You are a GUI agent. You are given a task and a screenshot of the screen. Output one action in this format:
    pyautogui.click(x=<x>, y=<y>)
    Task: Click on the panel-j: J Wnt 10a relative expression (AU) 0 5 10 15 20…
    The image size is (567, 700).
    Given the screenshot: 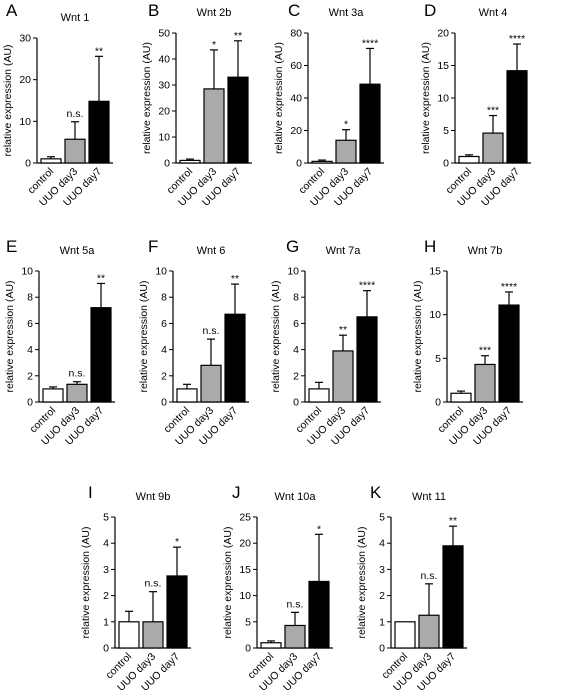 What is the action you would take?
    pyautogui.click(x=277, y=588)
    